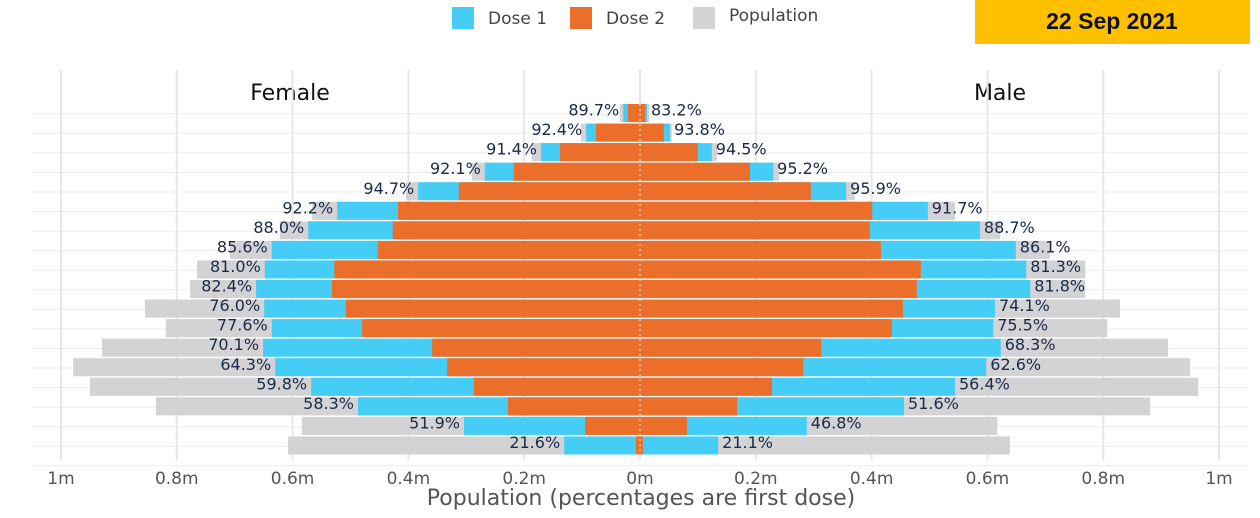 The height and width of the screenshot is (518, 1260). I want to click on percent-label: 70.1%, so click(233, 344).